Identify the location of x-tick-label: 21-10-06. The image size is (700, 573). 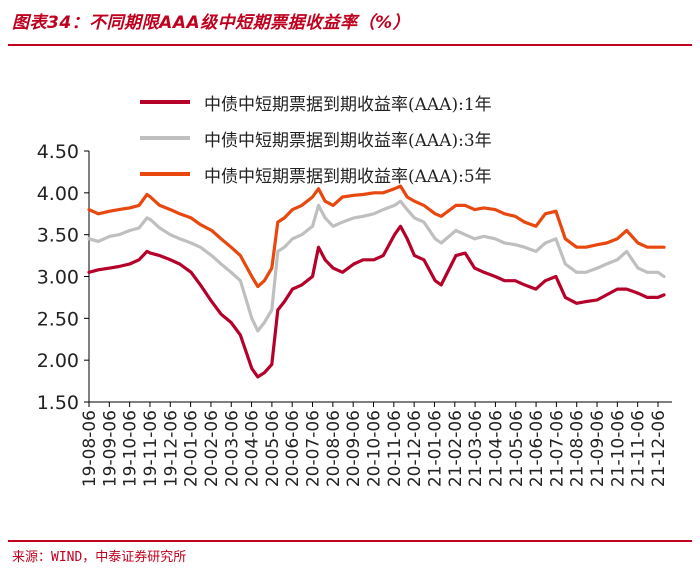
(618, 448).